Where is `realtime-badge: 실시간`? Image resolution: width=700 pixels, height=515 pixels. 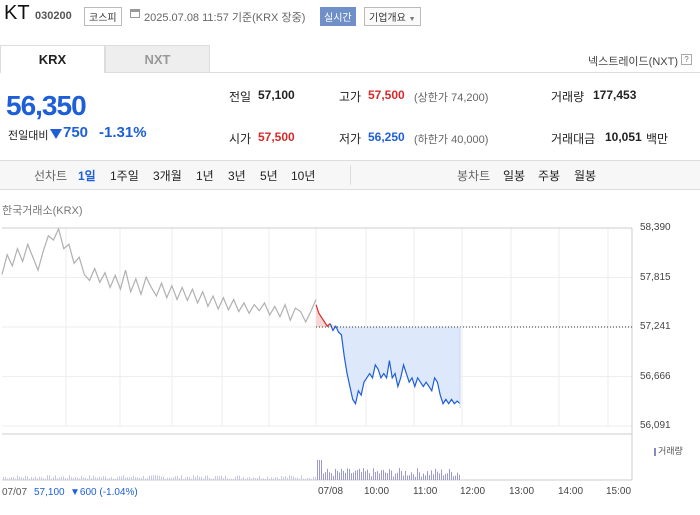
realtime-badge: 실시간 is located at coordinates (338, 16).